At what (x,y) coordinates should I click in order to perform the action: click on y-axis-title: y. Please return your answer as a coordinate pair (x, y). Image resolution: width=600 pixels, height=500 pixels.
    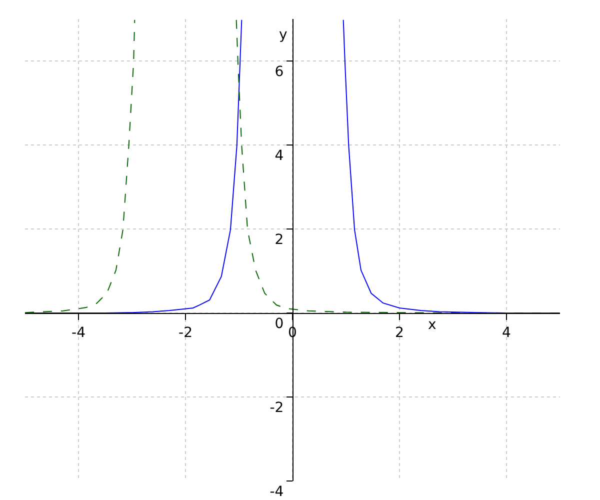
    Looking at the image, I should click on (283, 35).